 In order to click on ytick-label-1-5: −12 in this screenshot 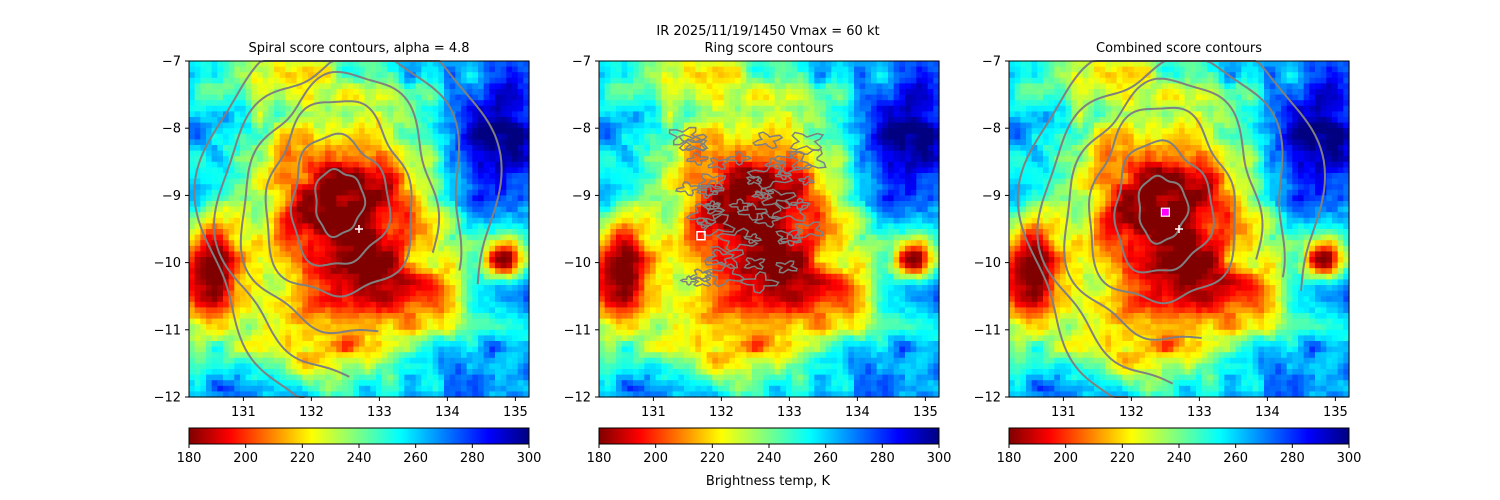, I will do `click(167, 398)`.